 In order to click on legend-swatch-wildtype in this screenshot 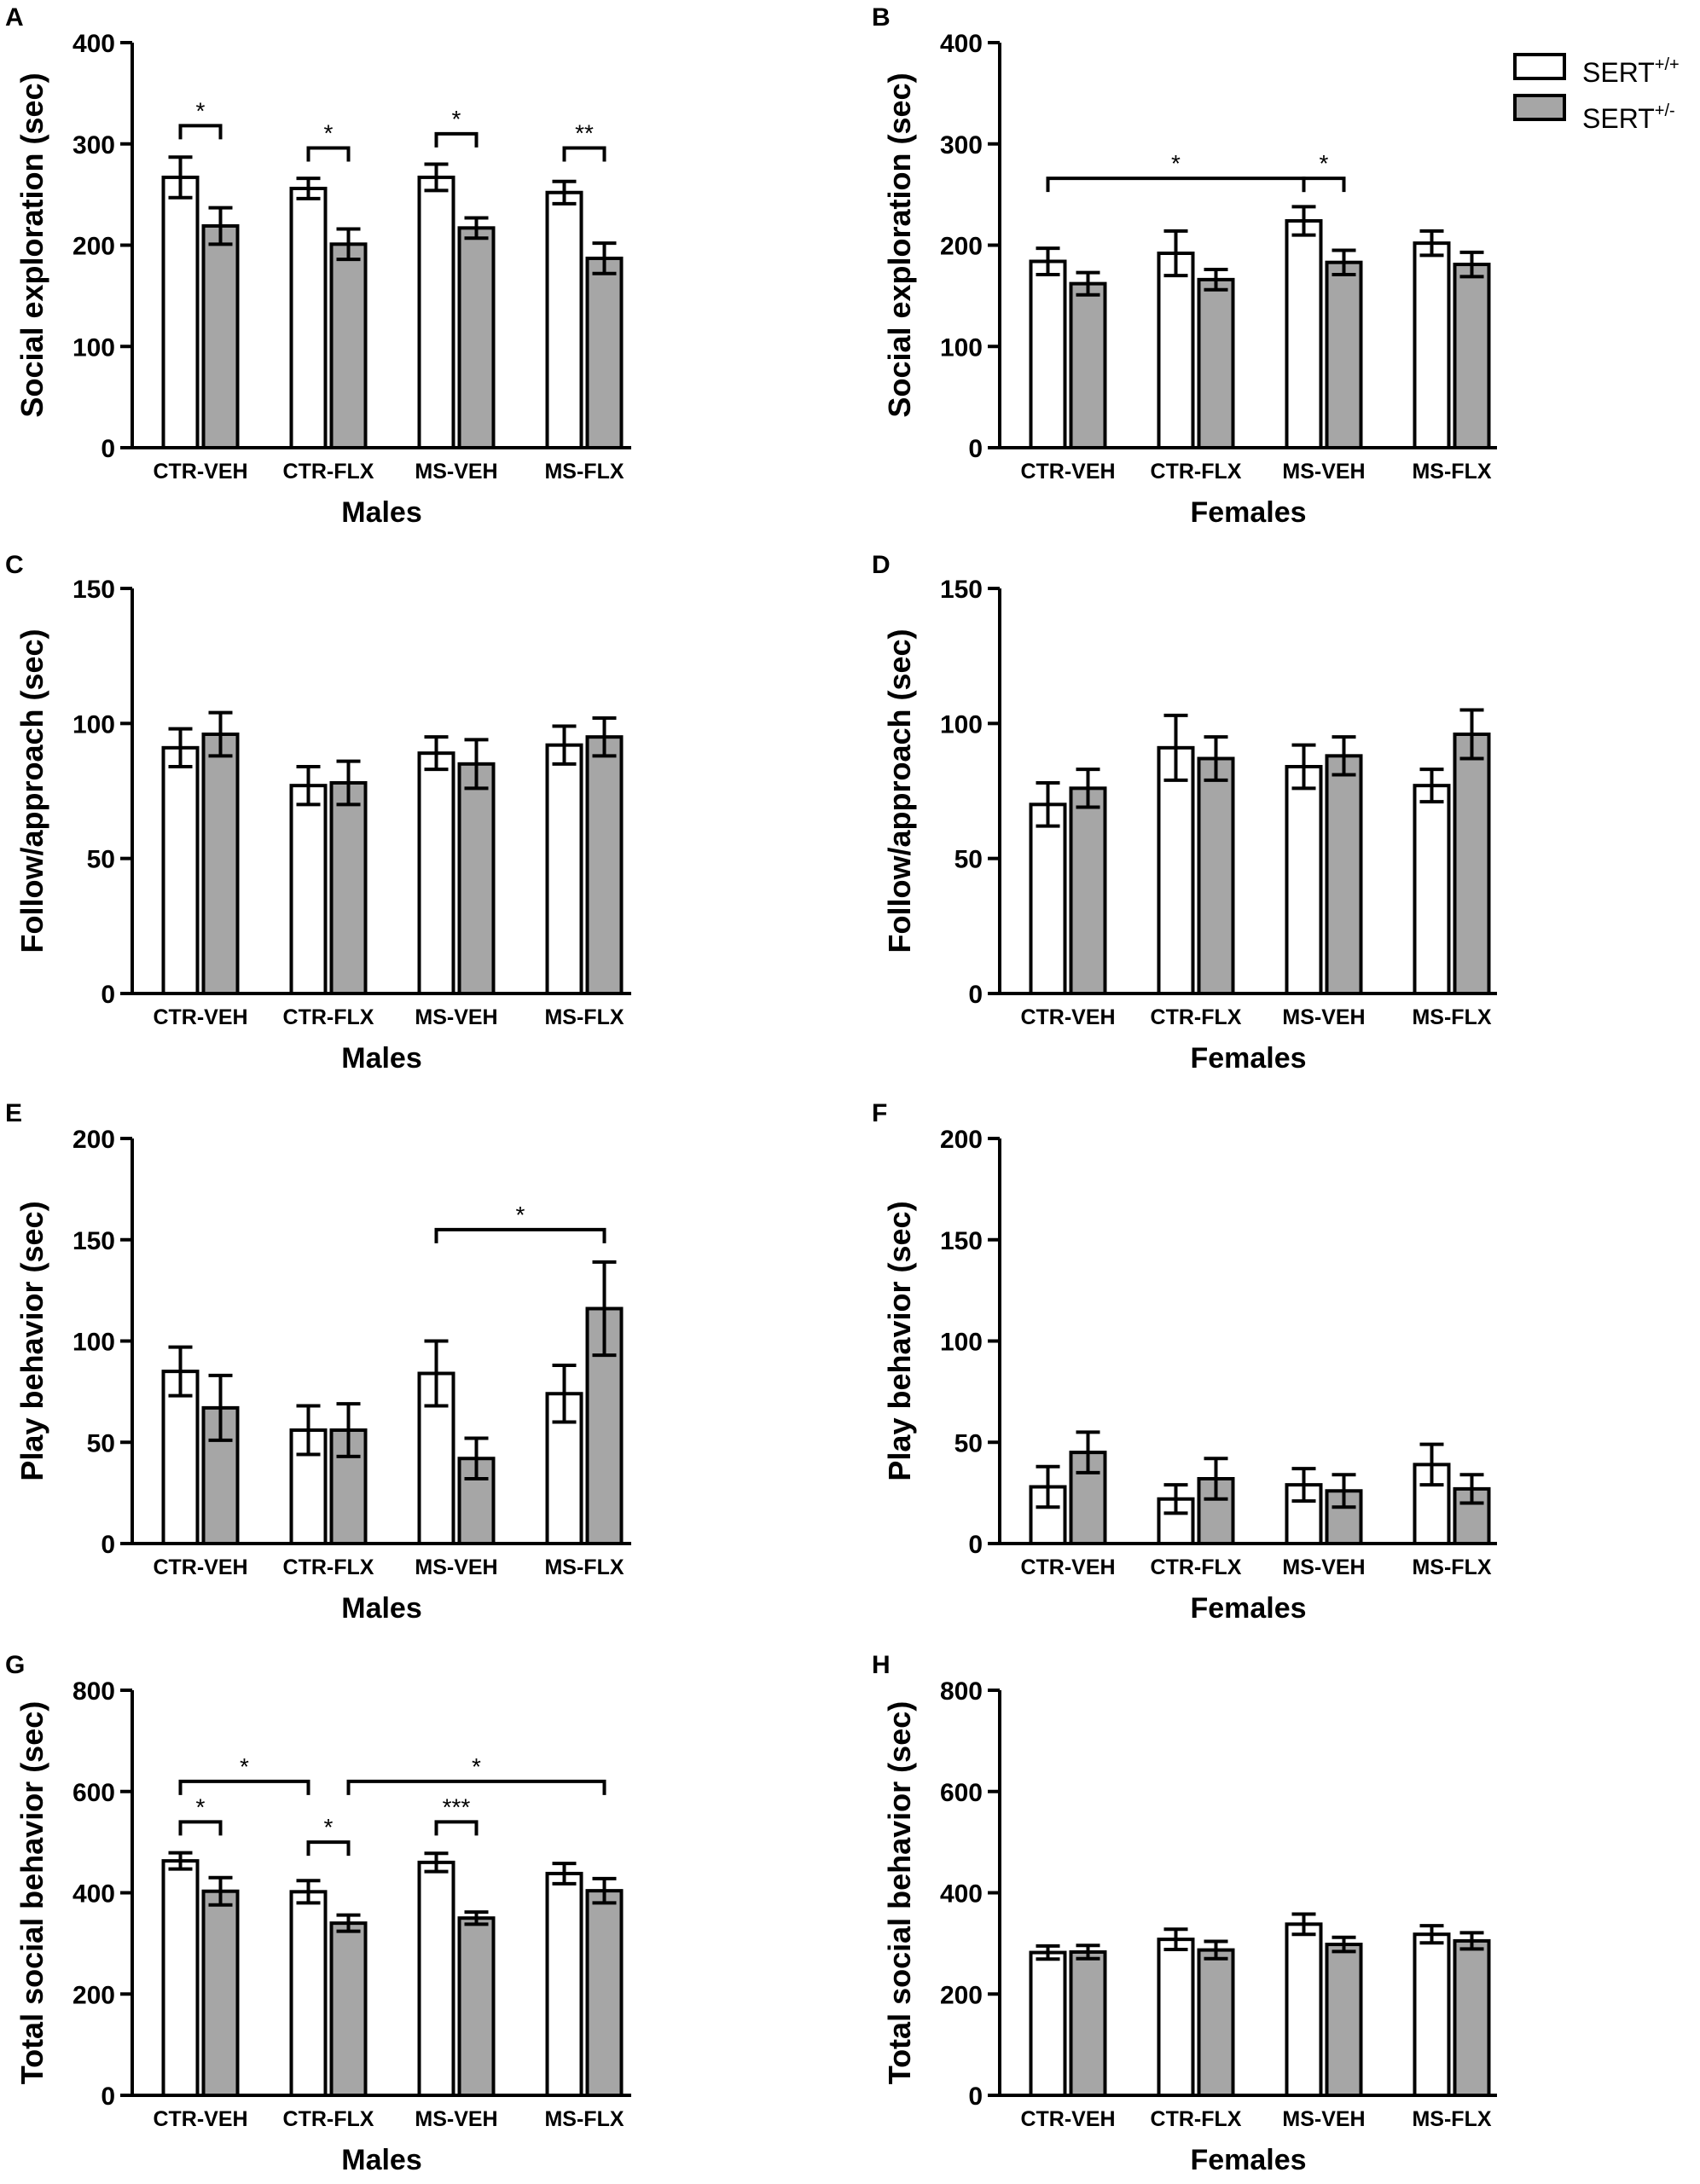, I will do `click(1539, 66)`.